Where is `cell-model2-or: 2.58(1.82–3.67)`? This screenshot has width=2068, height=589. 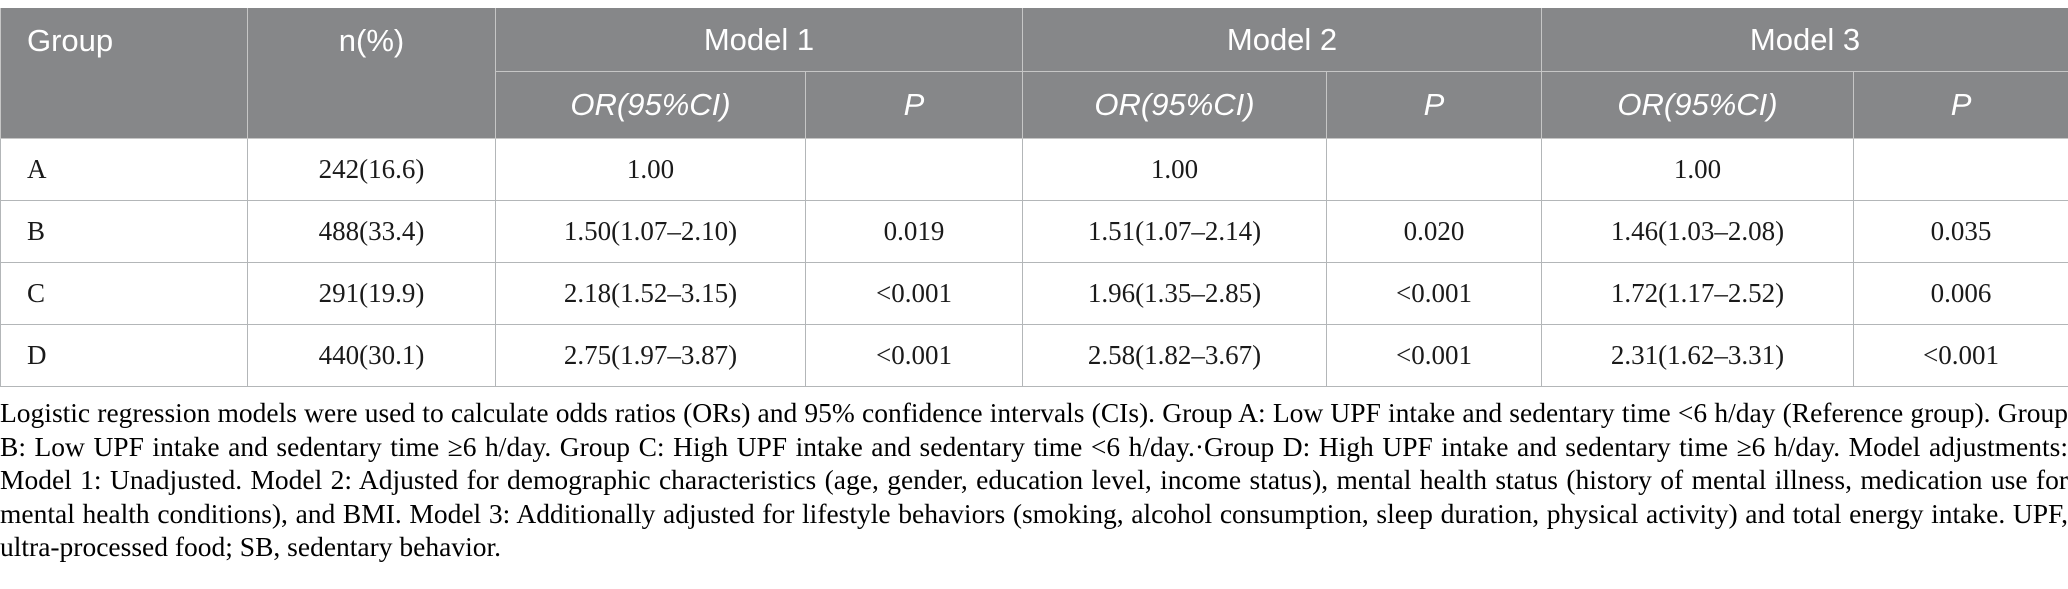
cell-model2-or: 2.58(1.82–3.67) is located at coordinates (1175, 355).